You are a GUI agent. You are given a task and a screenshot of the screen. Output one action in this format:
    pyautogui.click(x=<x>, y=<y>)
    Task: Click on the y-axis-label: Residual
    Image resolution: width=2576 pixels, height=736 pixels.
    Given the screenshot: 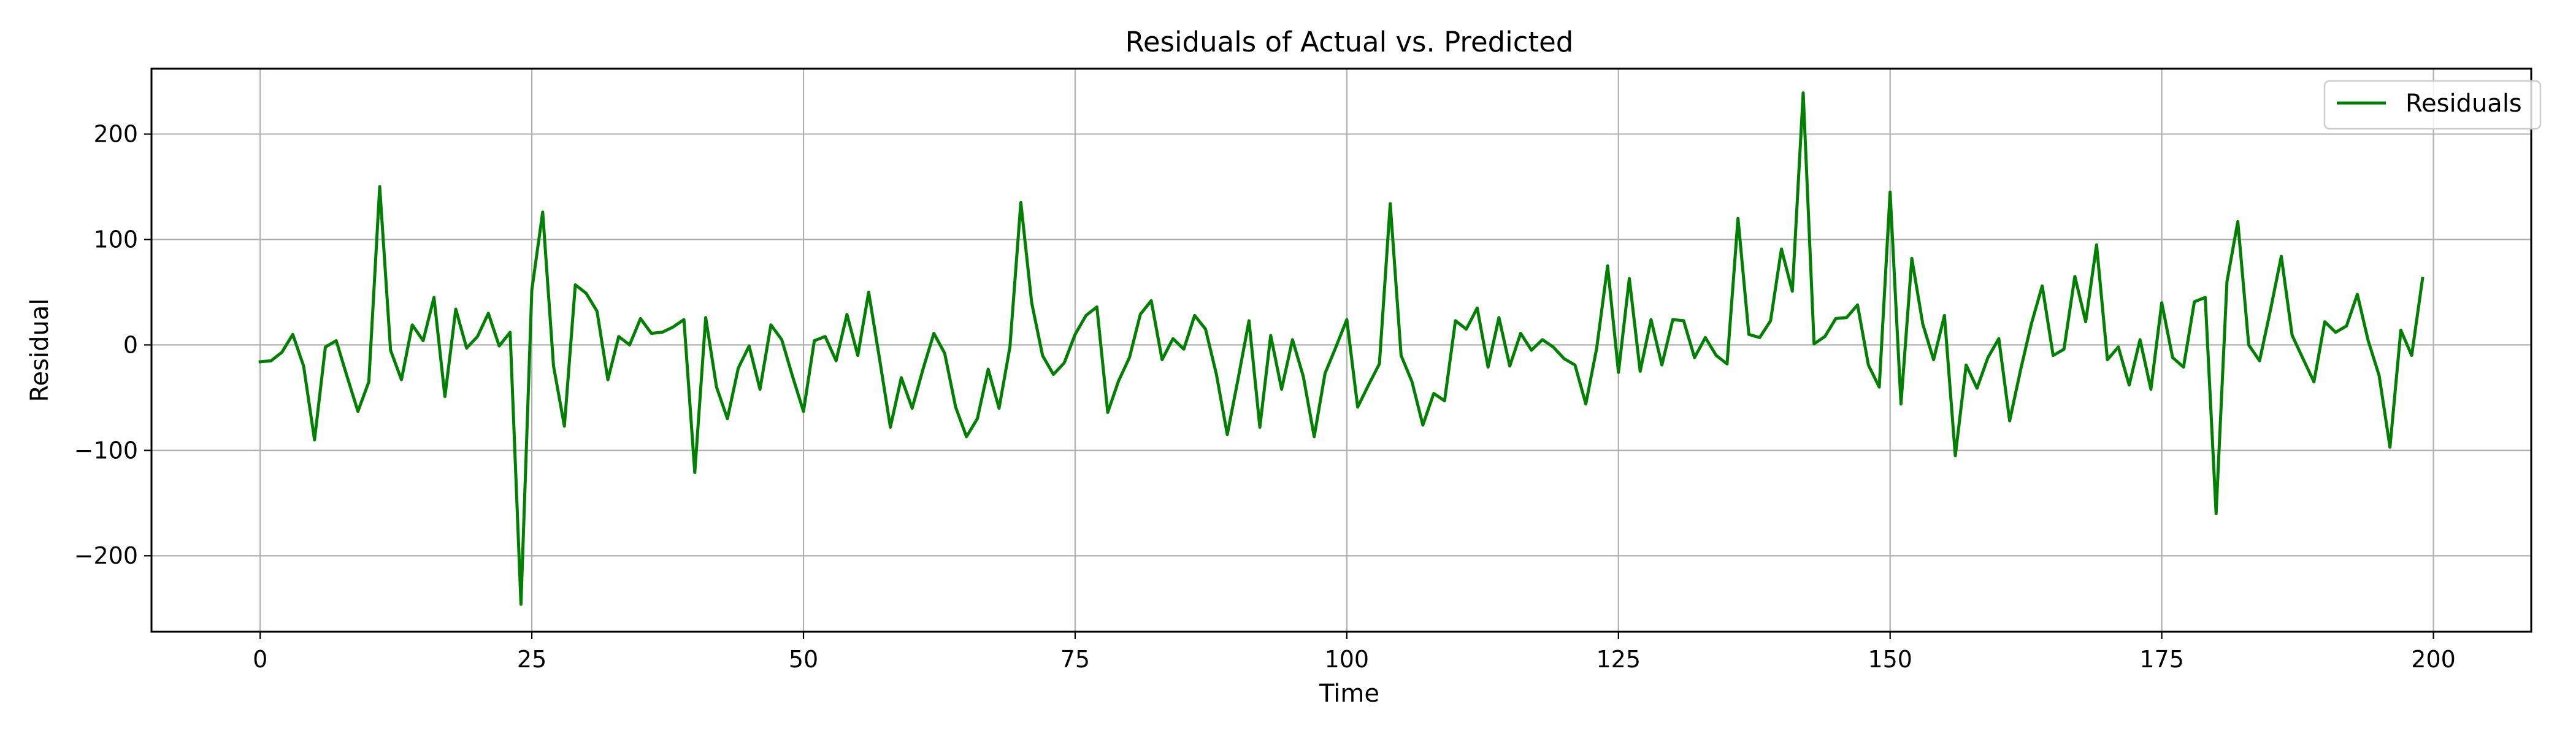 What is the action you would take?
    pyautogui.click(x=40, y=350)
    